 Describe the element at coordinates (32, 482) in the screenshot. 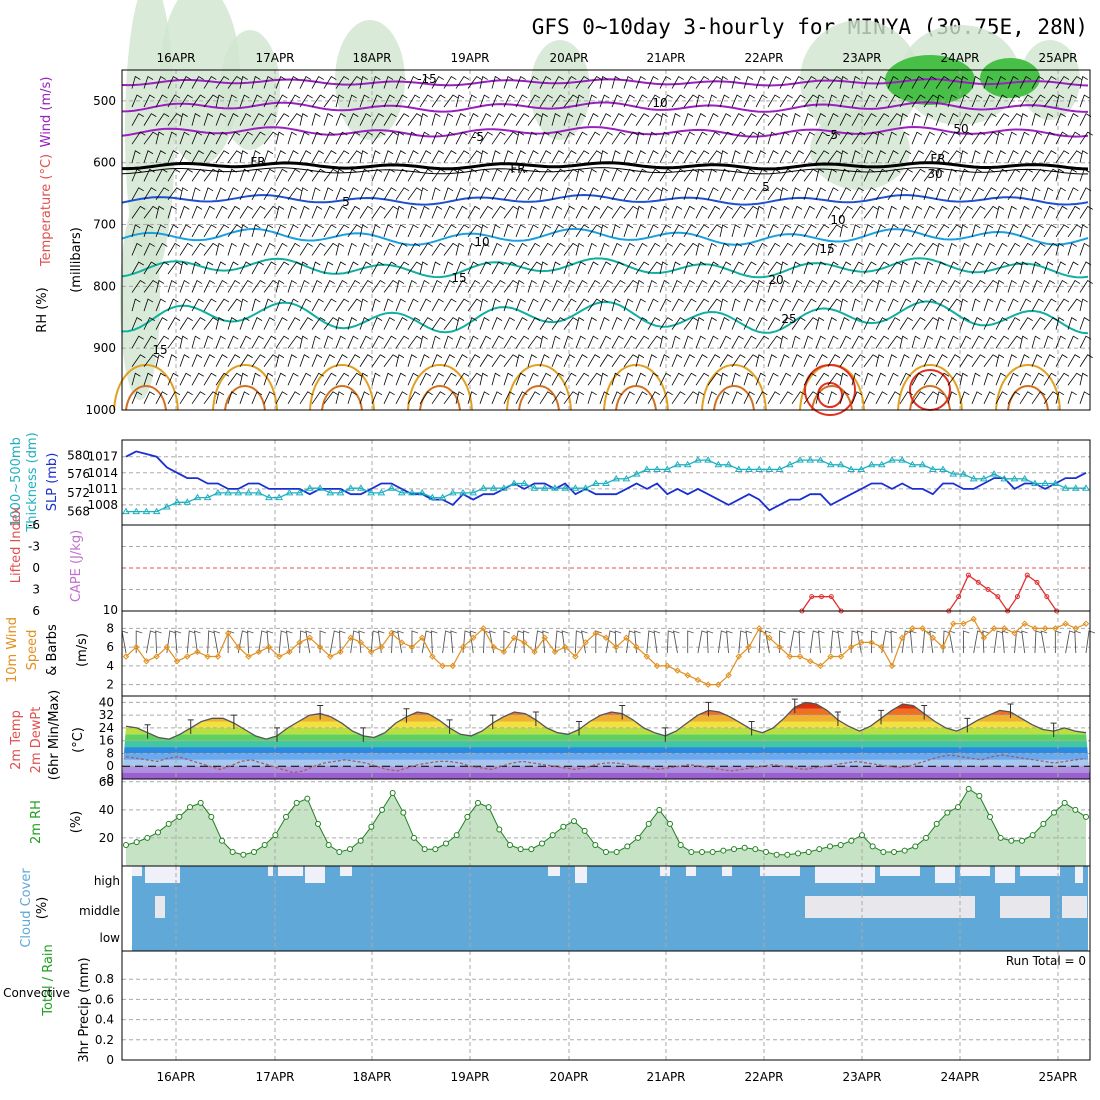

I see `axis-title: Thickness (dm)` at that location.